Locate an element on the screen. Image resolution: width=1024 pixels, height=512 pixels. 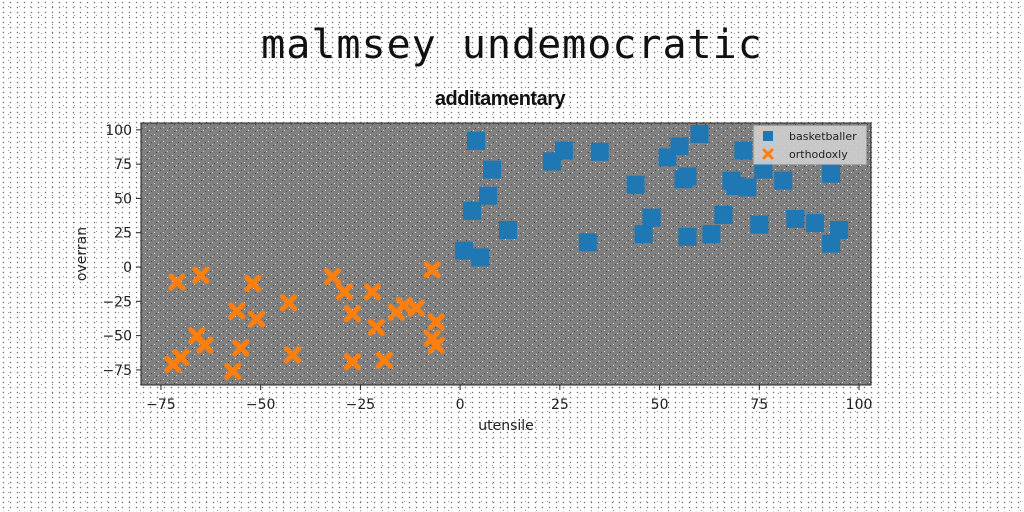
y-tick-label: 50 is located at coordinates (123, 199).